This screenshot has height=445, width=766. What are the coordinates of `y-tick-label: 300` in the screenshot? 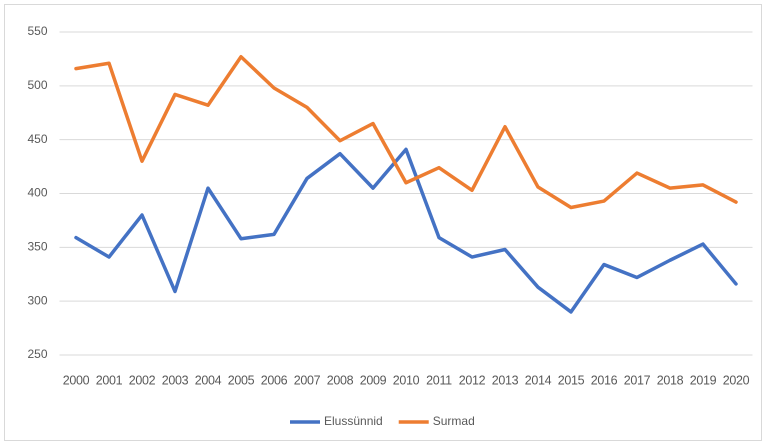 It's located at (37, 300).